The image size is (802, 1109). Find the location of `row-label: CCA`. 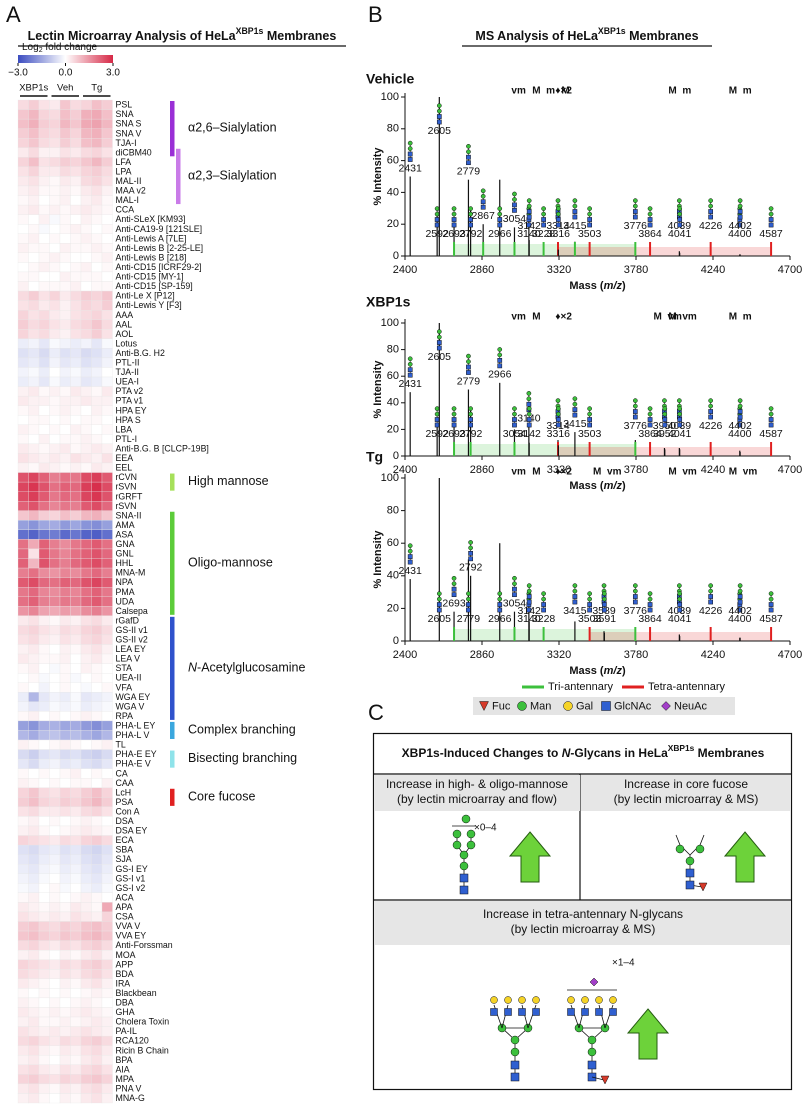

row-label: CCA is located at coordinates (125, 210).